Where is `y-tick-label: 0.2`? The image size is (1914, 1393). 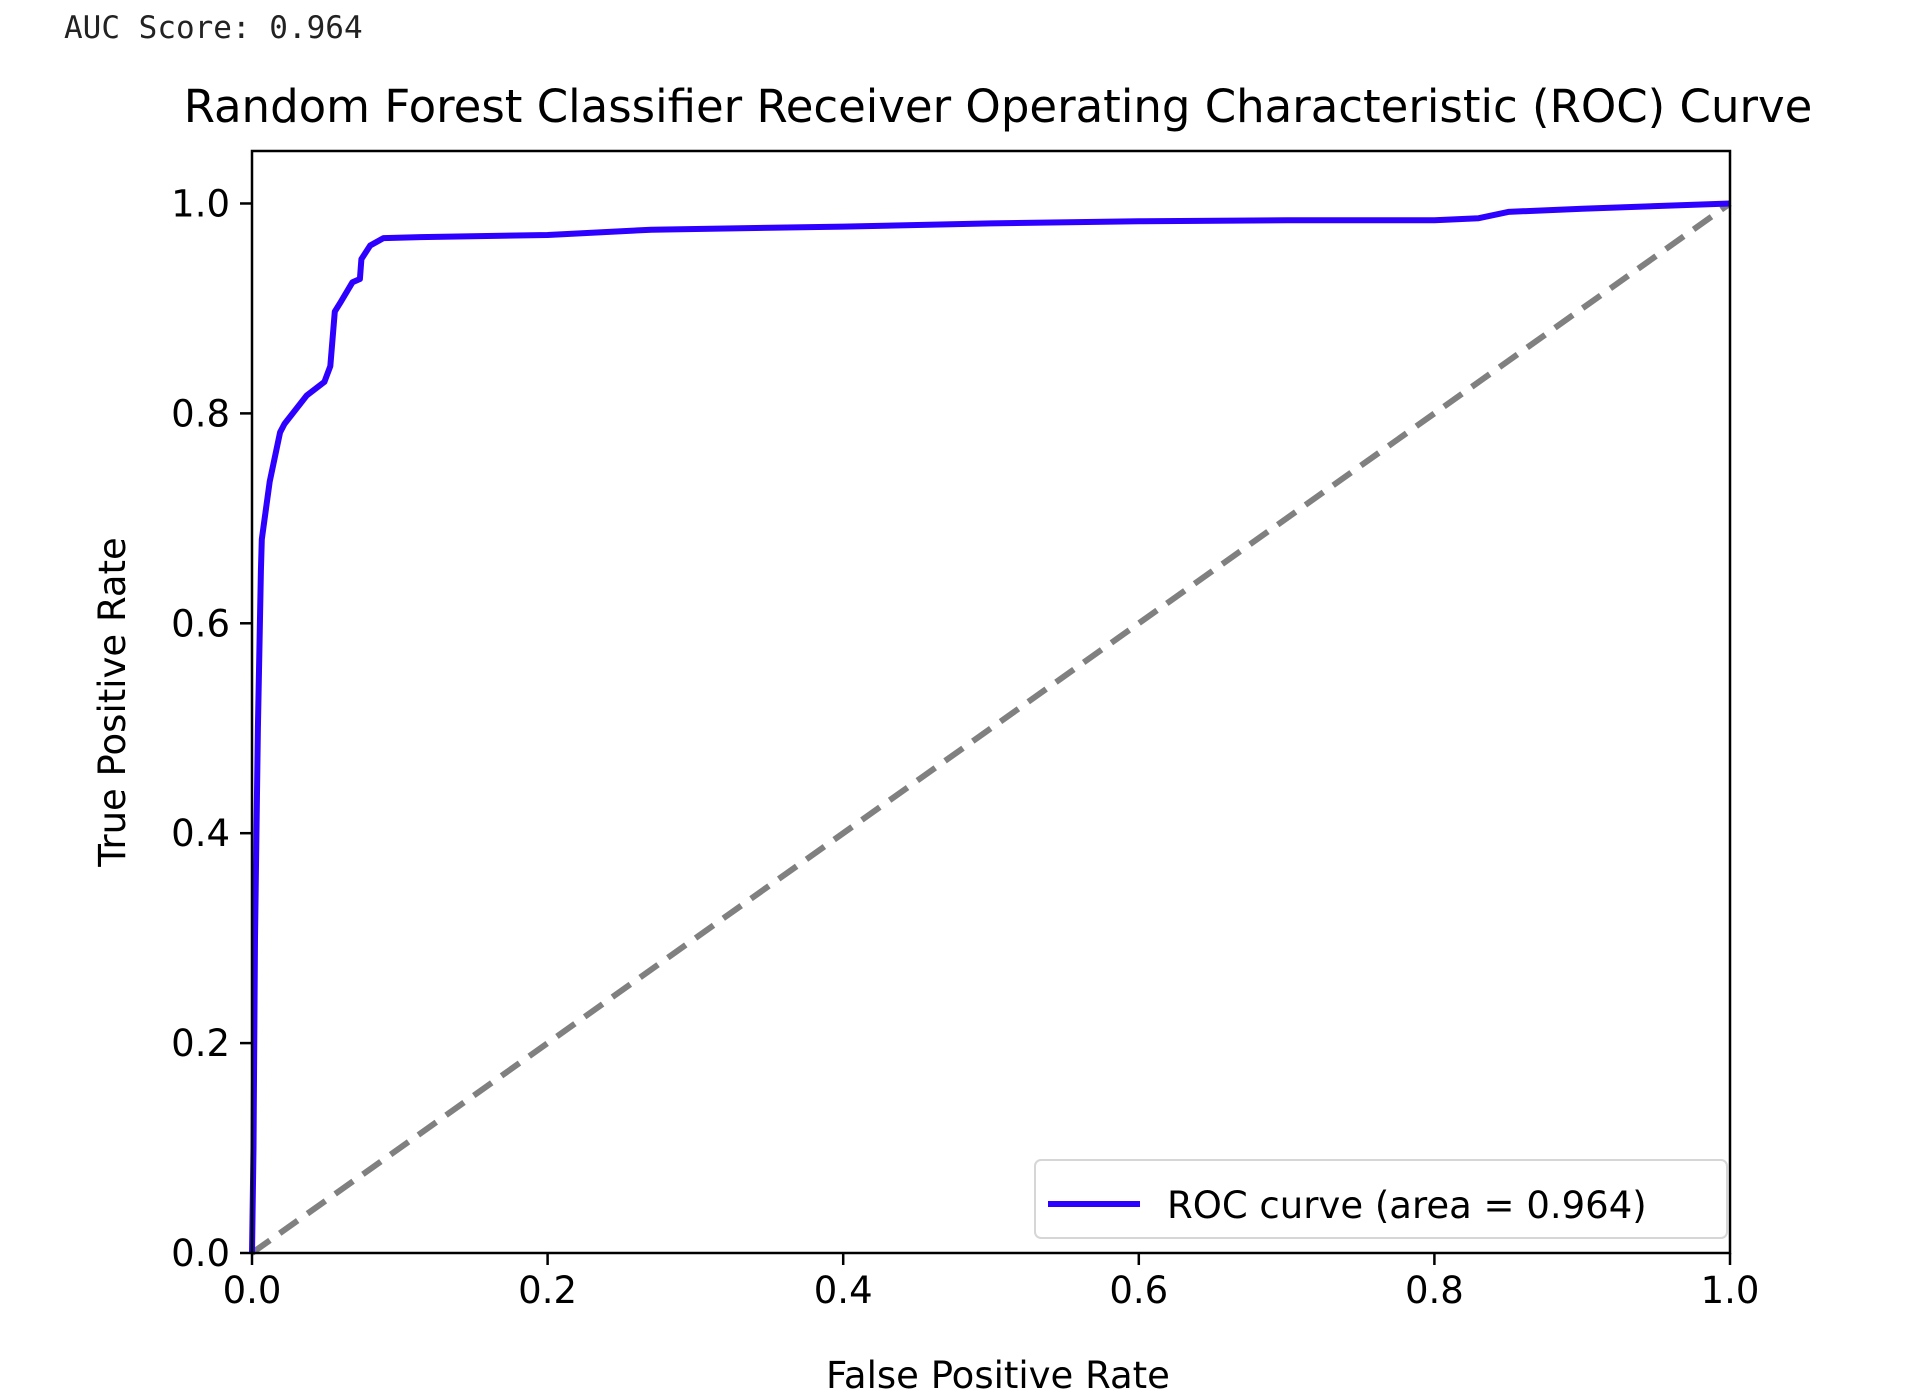
y-tick-label: 0.2 is located at coordinates (200, 1043).